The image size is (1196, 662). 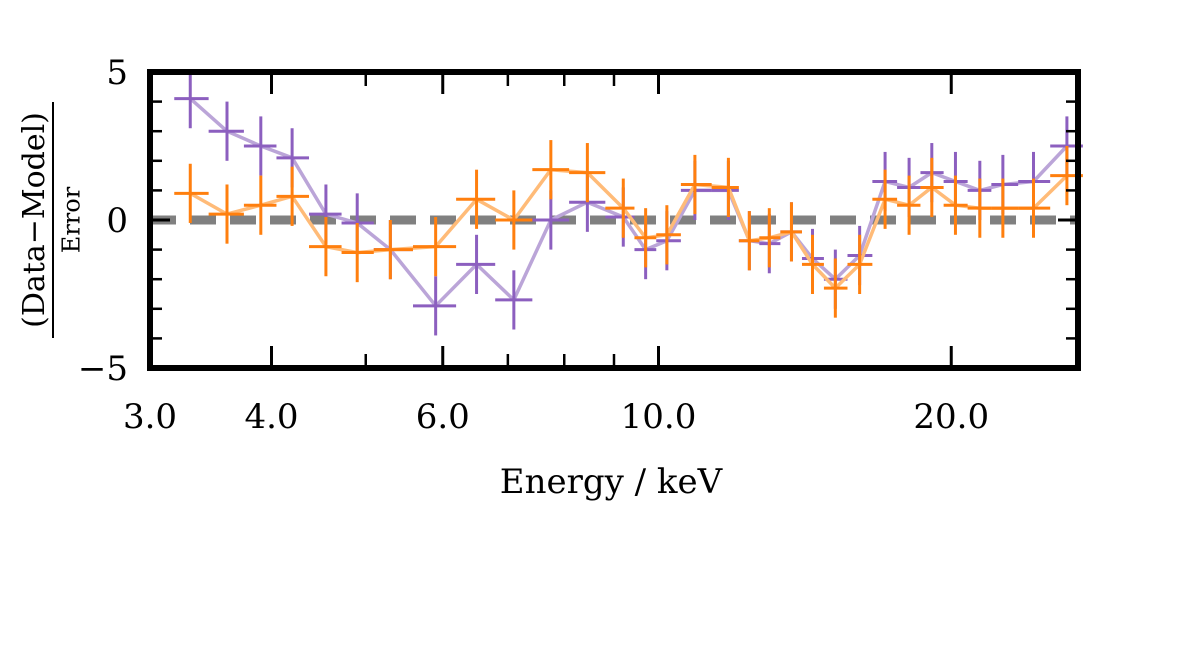 What do you see at coordinates (556, 417) in the screenshot?
I see `x-tick-labels: 3.0 4.0 6.0 10.0 20.0` at bounding box center [556, 417].